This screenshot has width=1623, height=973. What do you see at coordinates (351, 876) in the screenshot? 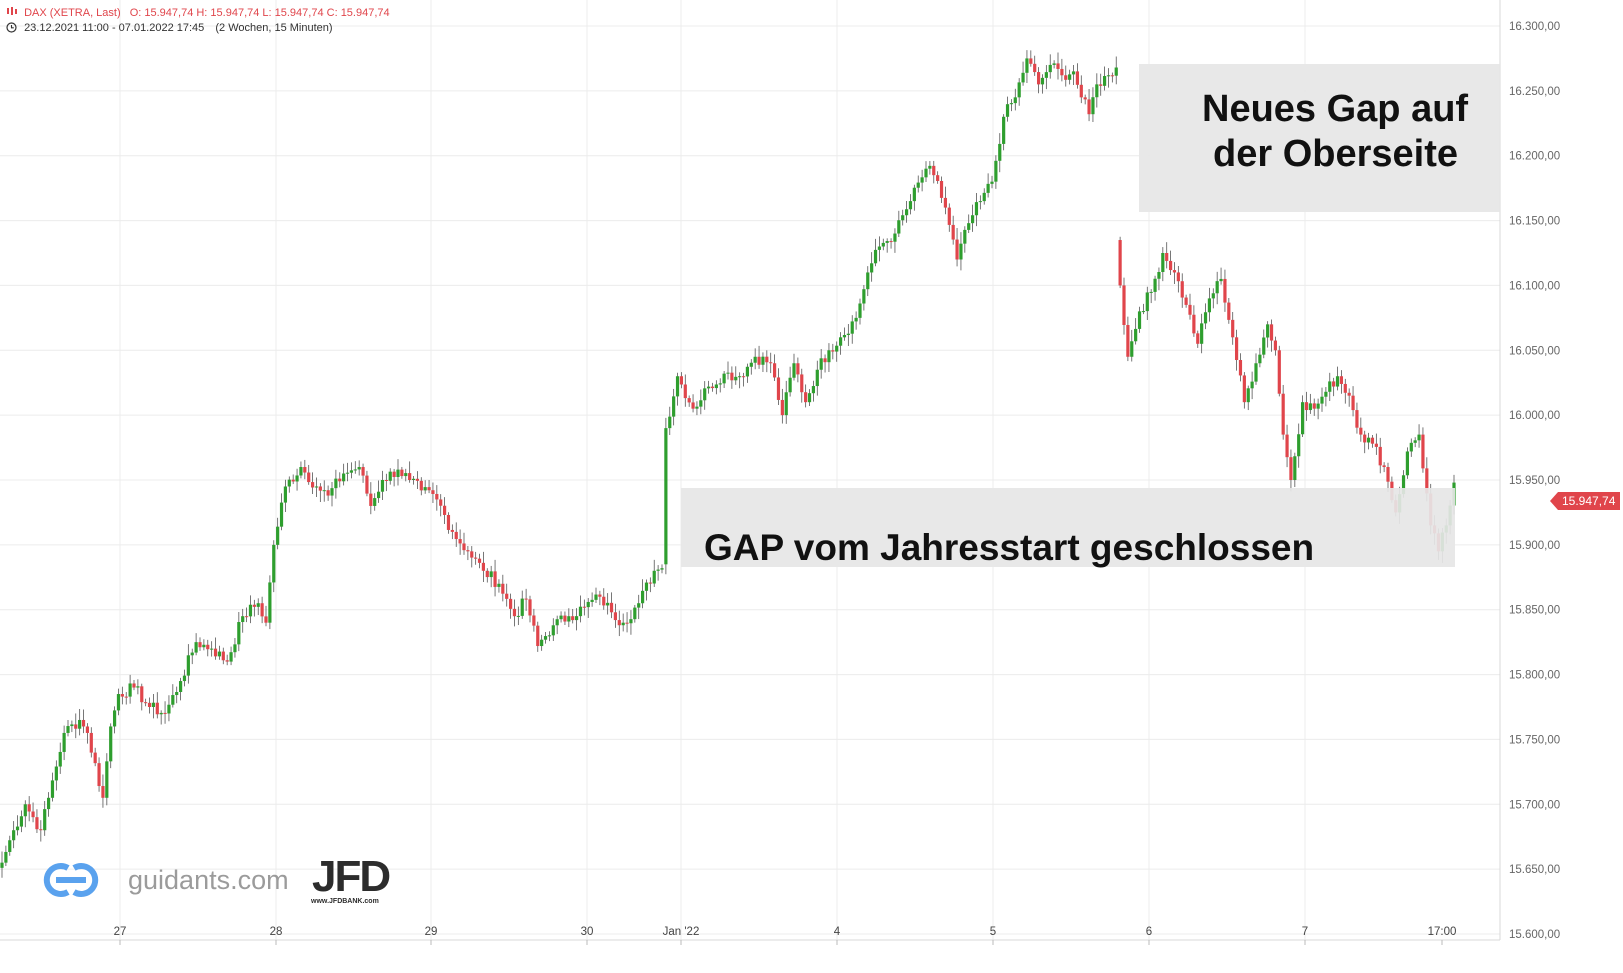
I see `jfd-logo: JFD` at bounding box center [351, 876].